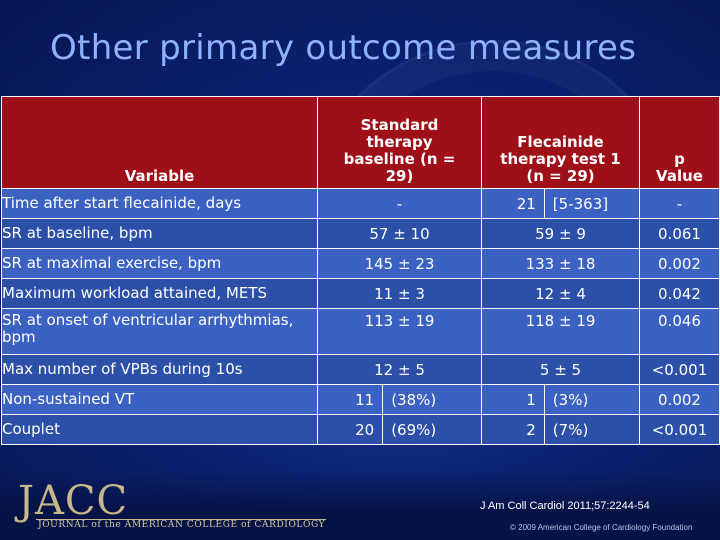 This screenshot has width=720, height=540. I want to click on row-flecainide-value: 2 (7%), so click(560, 429).